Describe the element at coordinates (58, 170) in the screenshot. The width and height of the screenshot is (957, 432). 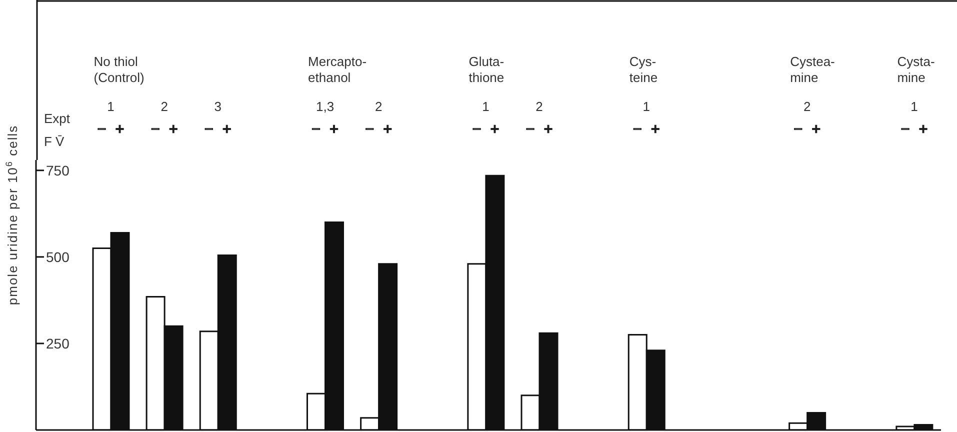
I see `y-tick-label: 750` at that location.